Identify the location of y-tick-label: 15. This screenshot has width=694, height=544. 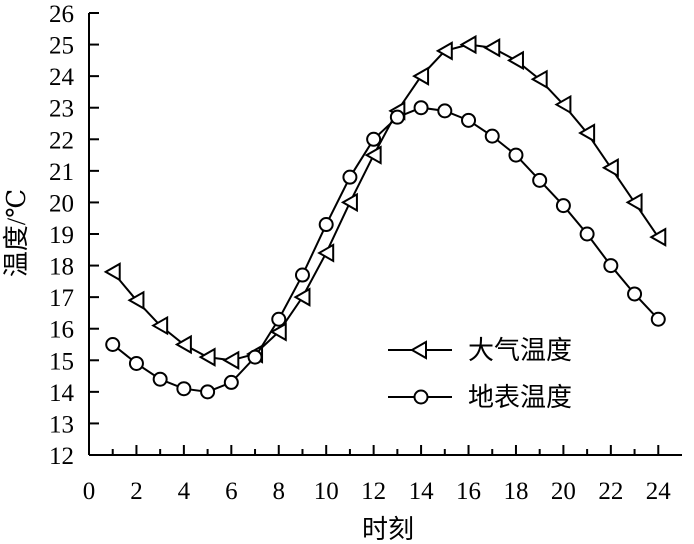
(61, 361).